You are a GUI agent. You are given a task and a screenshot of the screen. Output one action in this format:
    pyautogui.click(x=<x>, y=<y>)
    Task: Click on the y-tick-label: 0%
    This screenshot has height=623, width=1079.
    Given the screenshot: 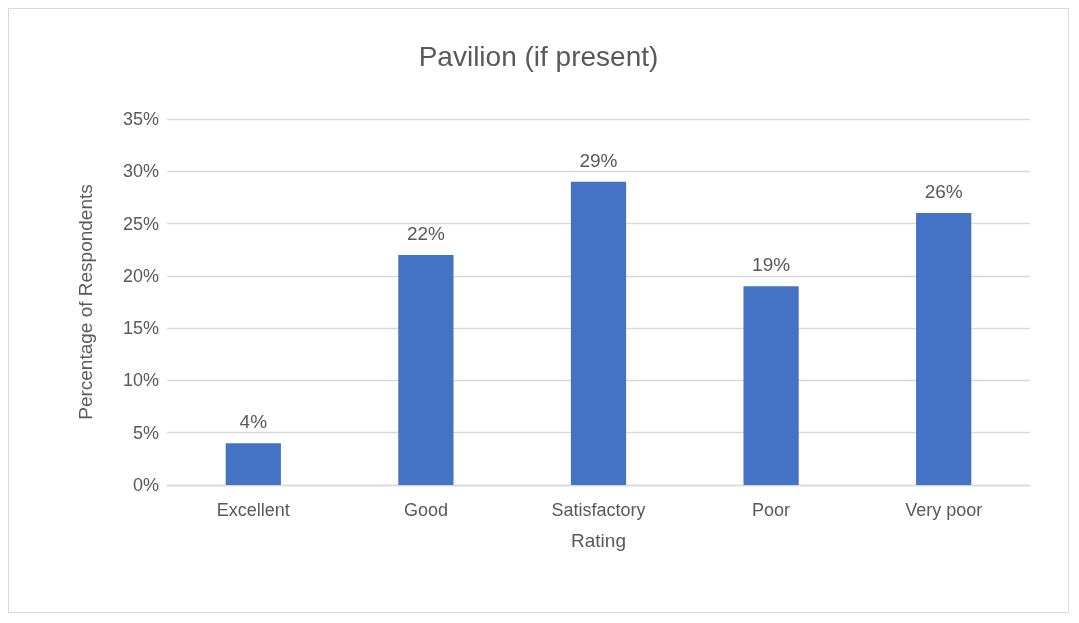 What is the action you would take?
    pyautogui.click(x=145, y=485)
    